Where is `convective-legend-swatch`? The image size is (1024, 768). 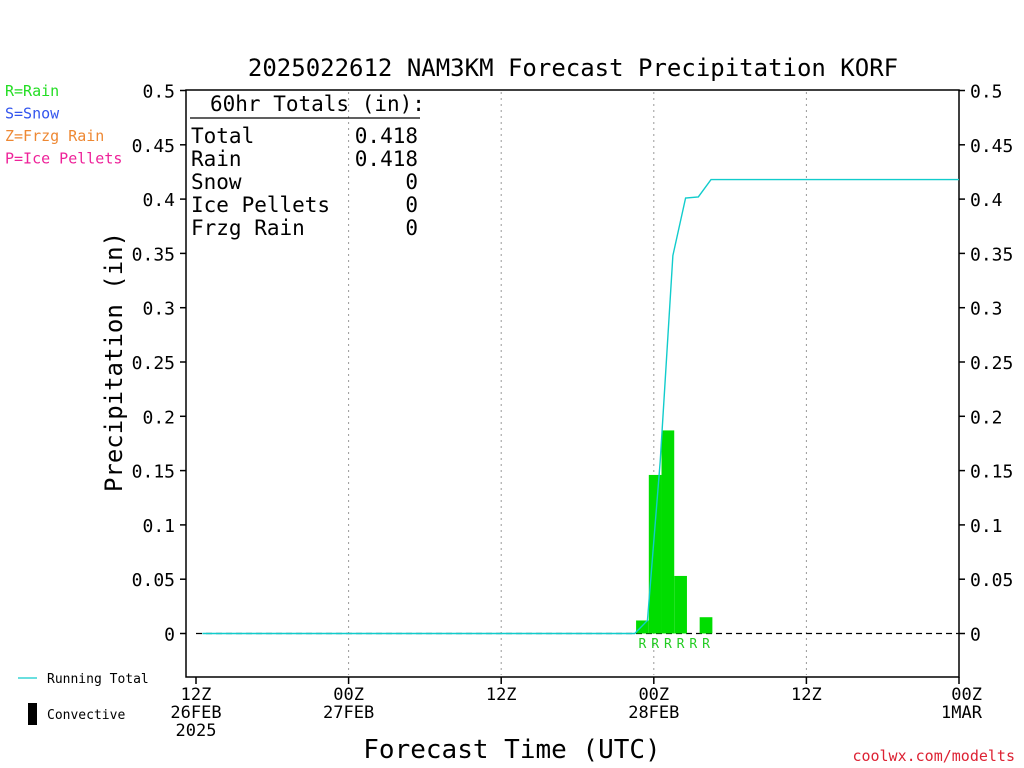 convective-legend-swatch is located at coordinates (32, 714).